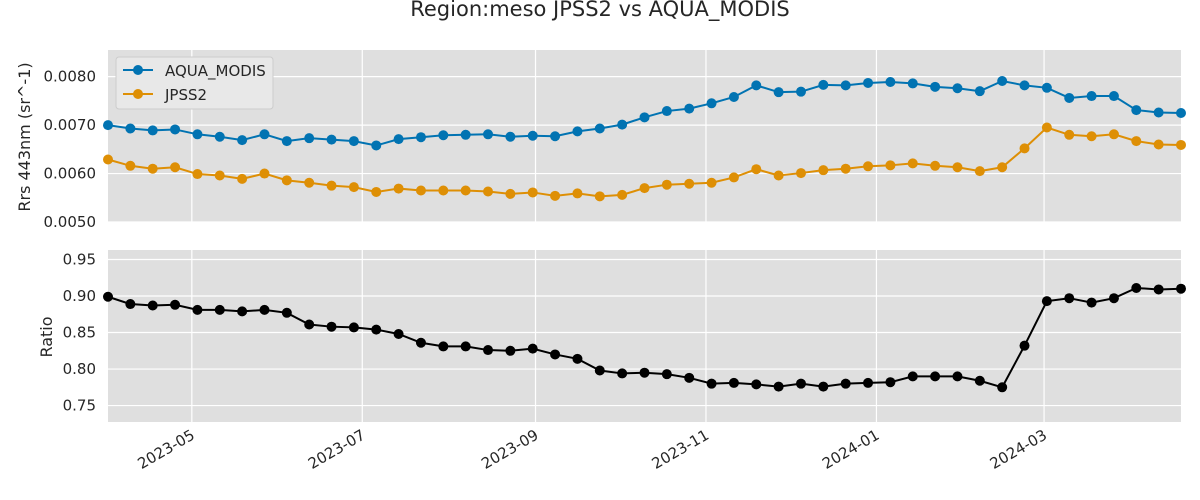 The image size is (1200, 500). I want to click on x-tick-label: 2024-01, so click(850, 449).